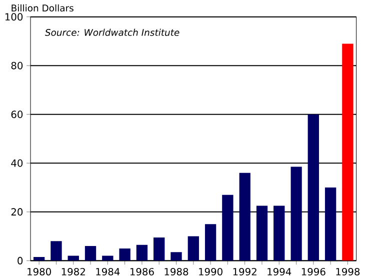 The height and width of the screenshot is (280, 377). I want to click on y-tick-label: 20, so click(17, 212).